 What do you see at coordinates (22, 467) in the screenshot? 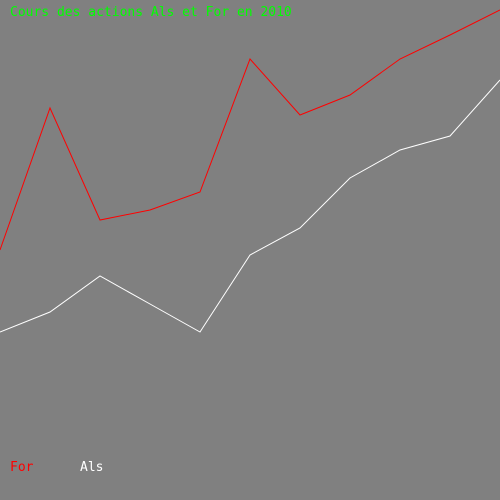
I see `legend-label-for: For` at bounding box center [22, 467].